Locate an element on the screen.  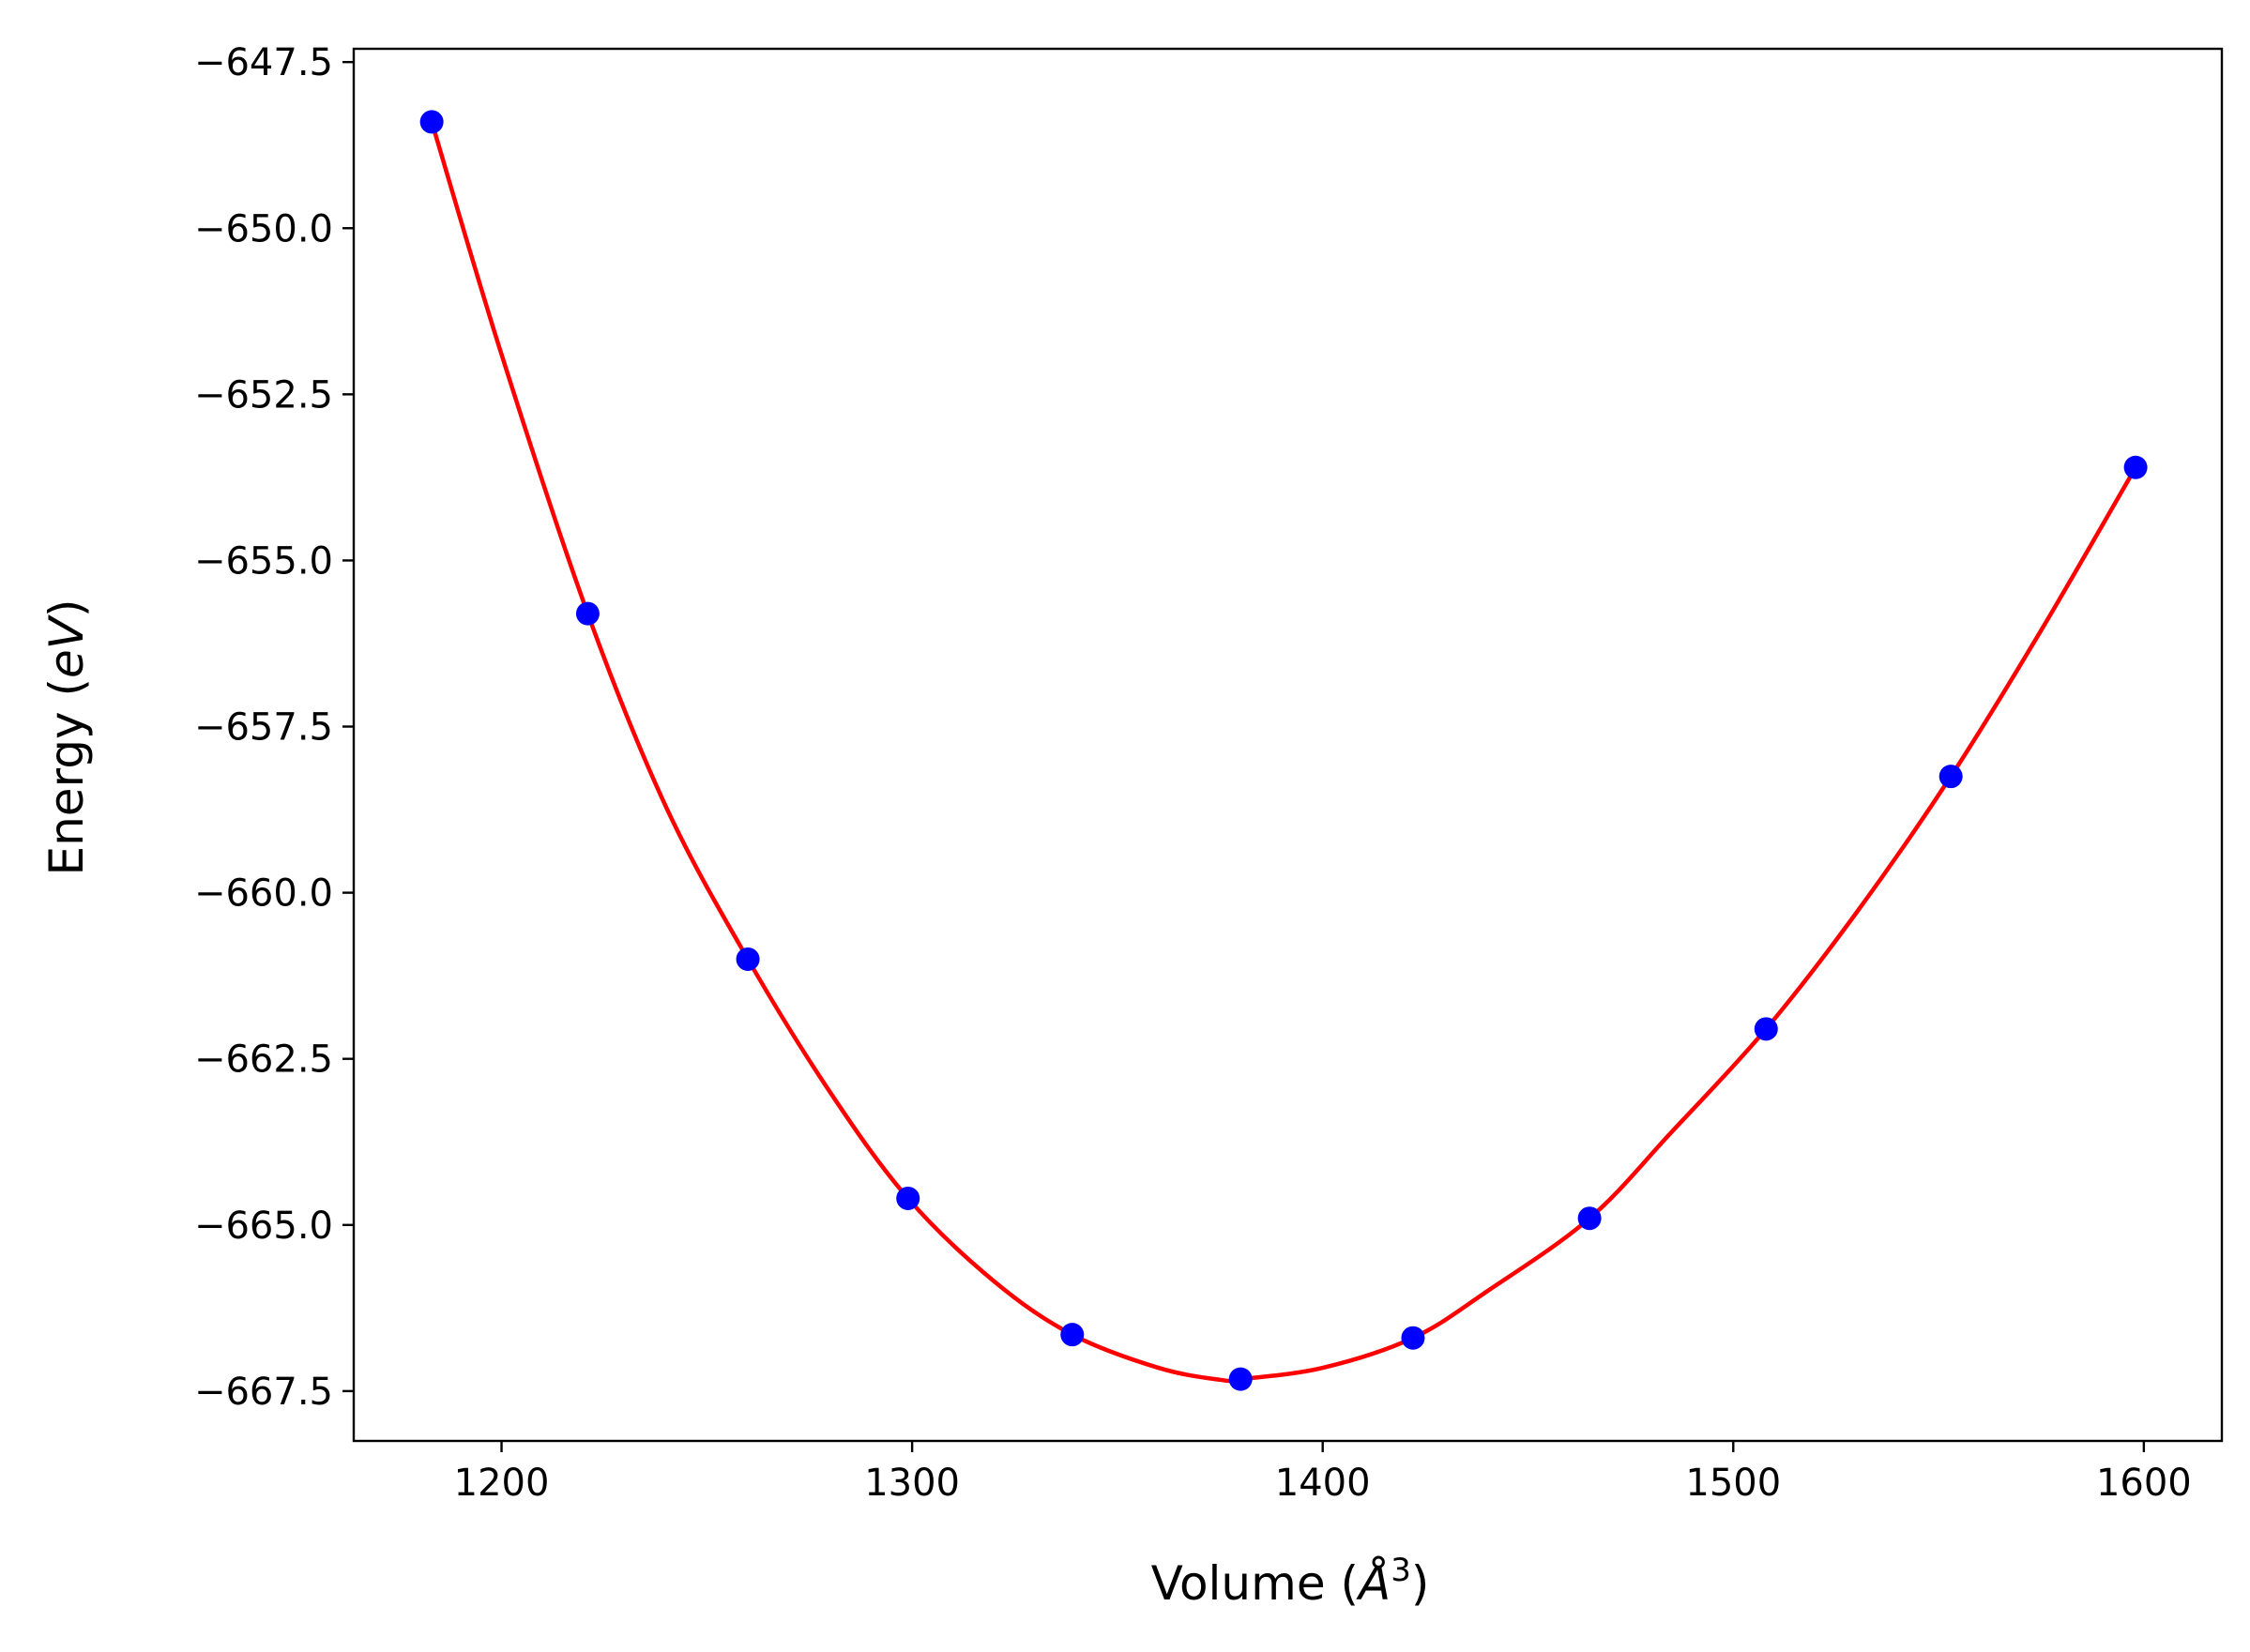
y-axis-label-text: Energy ( is located at coordinates (66, 776).